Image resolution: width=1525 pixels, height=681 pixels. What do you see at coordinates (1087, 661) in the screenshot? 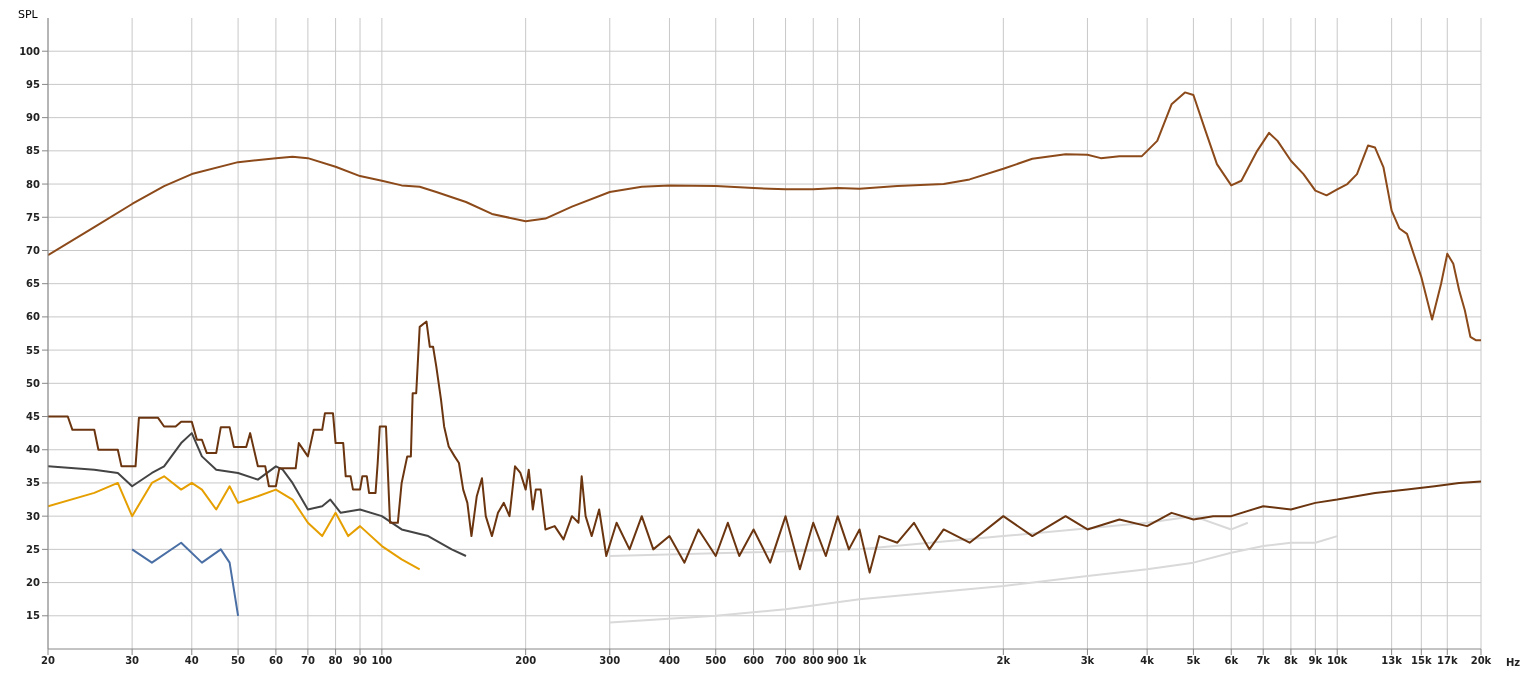
I see `x-tick-label: 3k` at bounding box center [1087, 661].